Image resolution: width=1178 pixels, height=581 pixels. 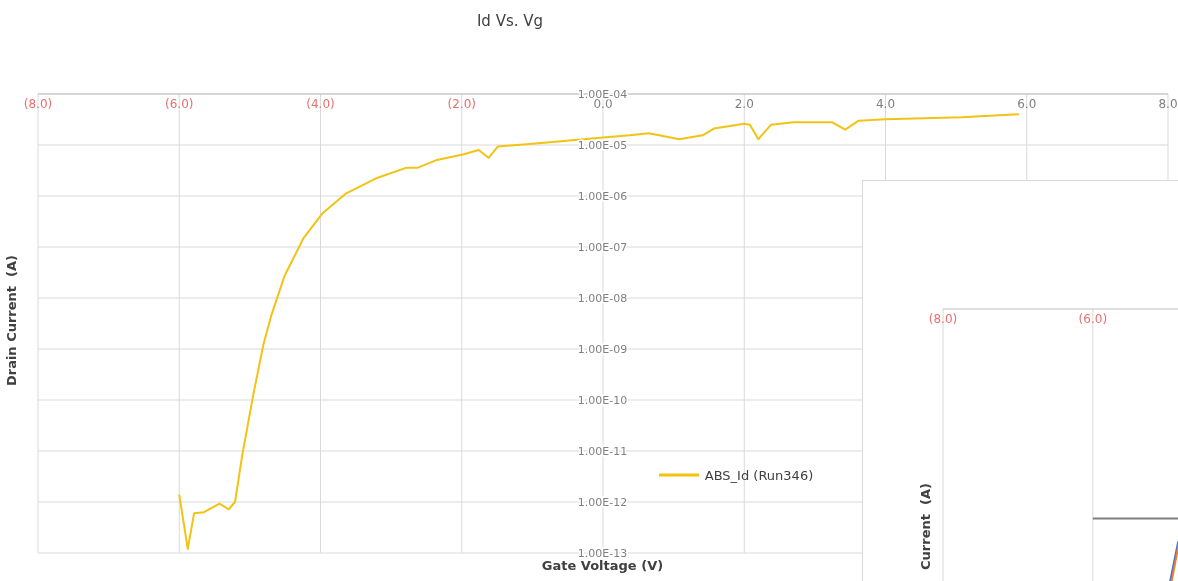 I want to click on x-tick-label: (2.0), so click(x=461, y=104).